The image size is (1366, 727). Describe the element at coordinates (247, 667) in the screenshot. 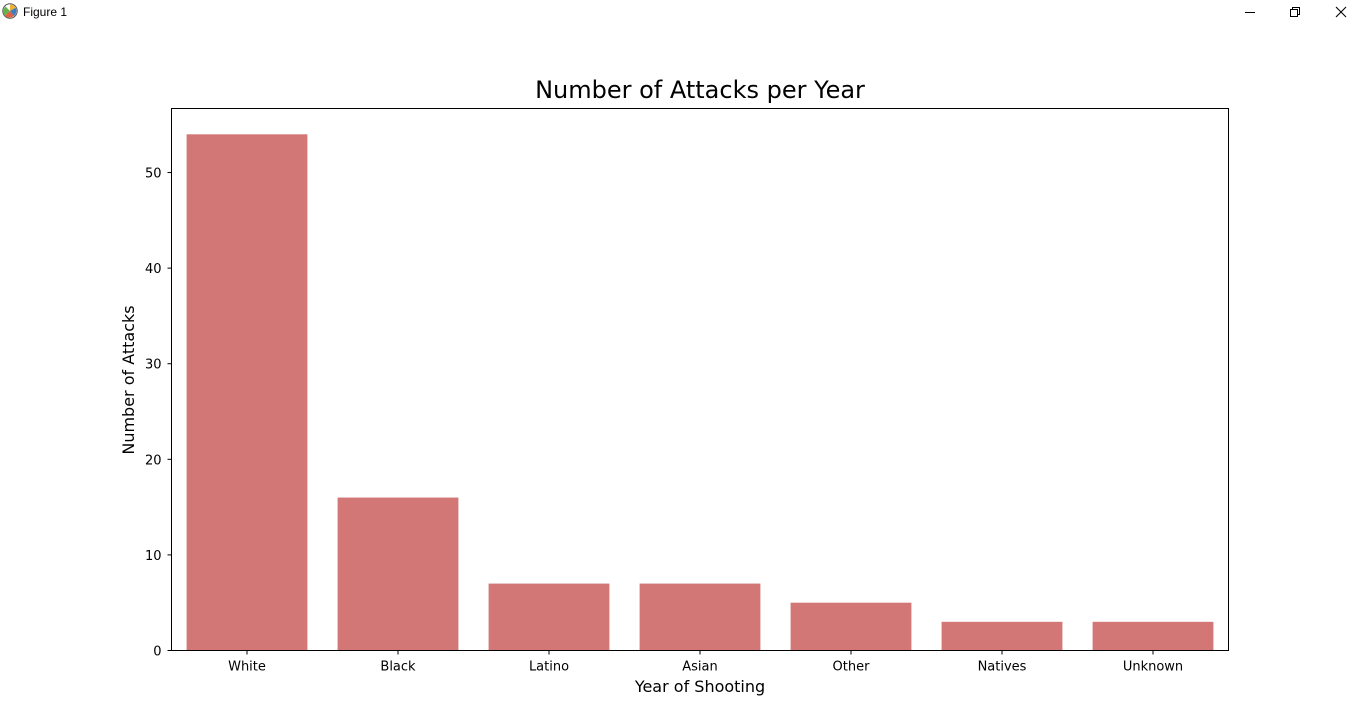

I see `x-tick-label: White` at that location.